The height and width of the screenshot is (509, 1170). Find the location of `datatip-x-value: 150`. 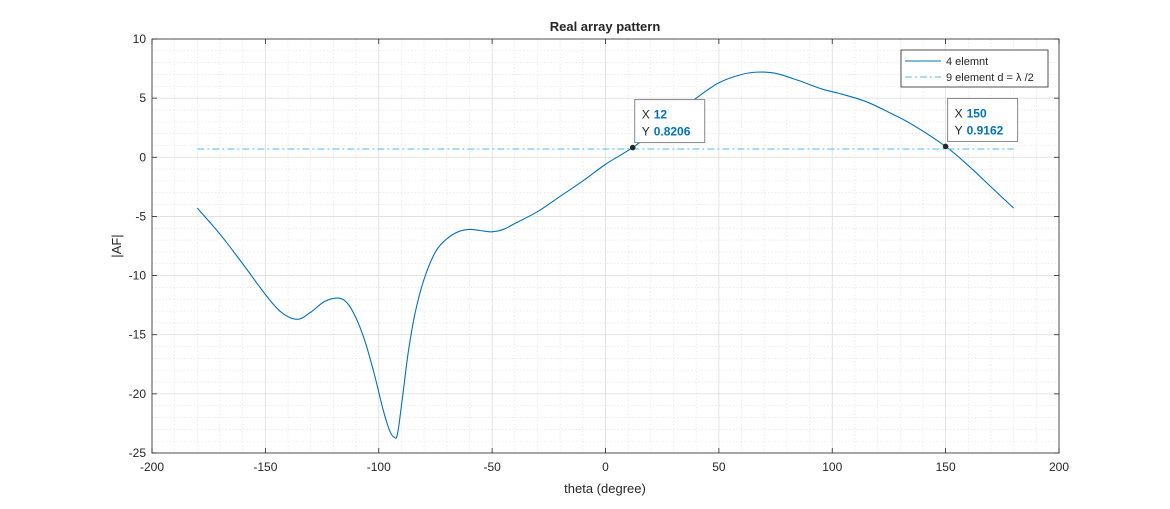

datatip-x-value: 150 is located at coordinates (977, 113).